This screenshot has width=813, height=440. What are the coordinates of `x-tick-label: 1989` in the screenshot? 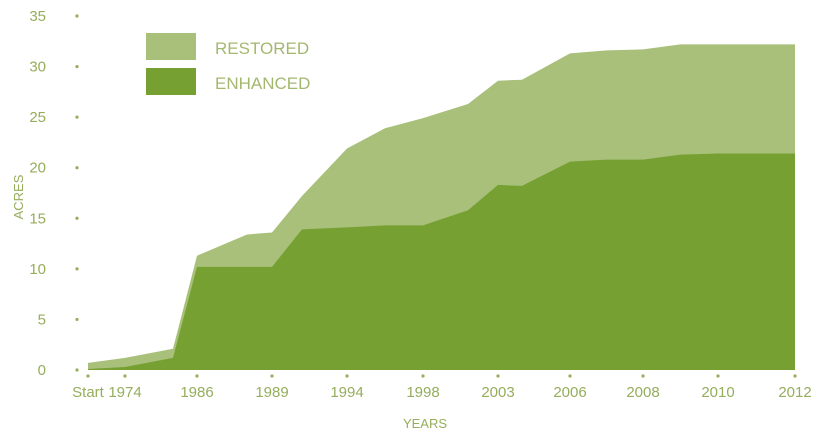 It's located at (271, 392).